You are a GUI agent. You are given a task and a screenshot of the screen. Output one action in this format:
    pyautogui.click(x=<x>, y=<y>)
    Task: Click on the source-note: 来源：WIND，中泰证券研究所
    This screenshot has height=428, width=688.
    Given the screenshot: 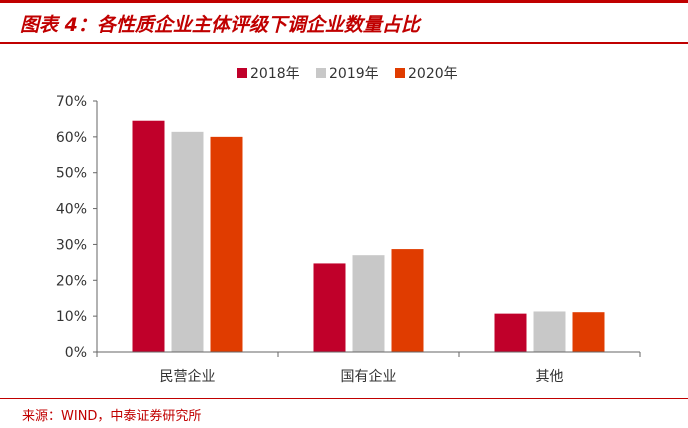 What is the action you would take?
    pyautogui.click(x=112, y=416)
    